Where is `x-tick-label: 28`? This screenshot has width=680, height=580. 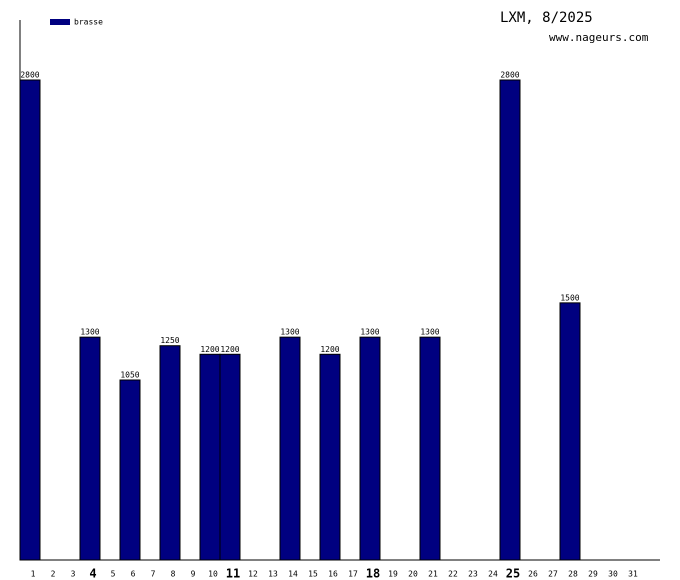 x-tick-label: 28 is located at coordinates (573, 574).